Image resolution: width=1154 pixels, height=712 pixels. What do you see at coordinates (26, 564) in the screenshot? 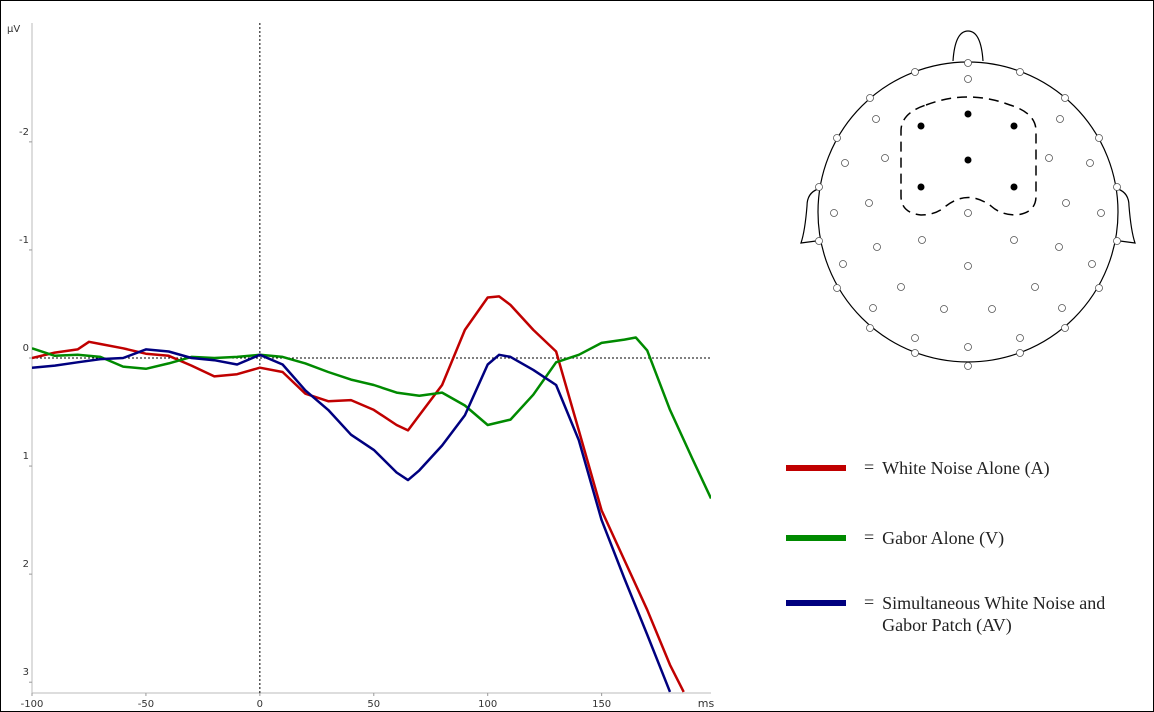
I see `y-tick-label: 2` at bounding box center [26, 564].